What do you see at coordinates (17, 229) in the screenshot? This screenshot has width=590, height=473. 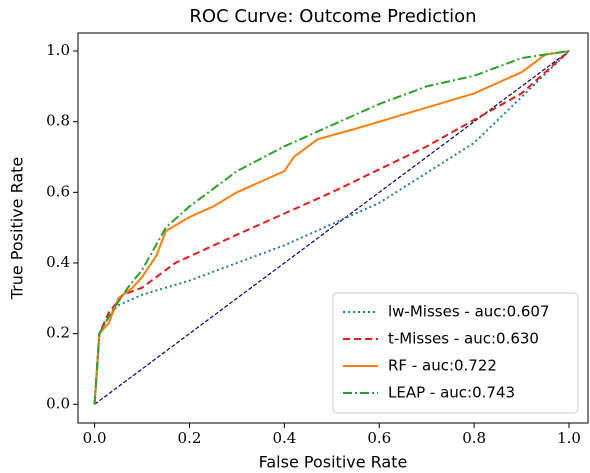 I see `y-axis-label: True Positive Rate` at bounding box center [17, 229].